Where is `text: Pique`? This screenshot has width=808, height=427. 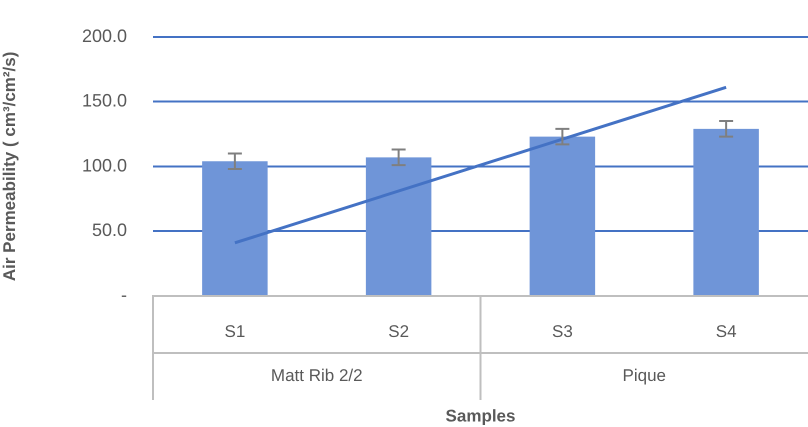 text: Pique is located at coordinates (644, 376).